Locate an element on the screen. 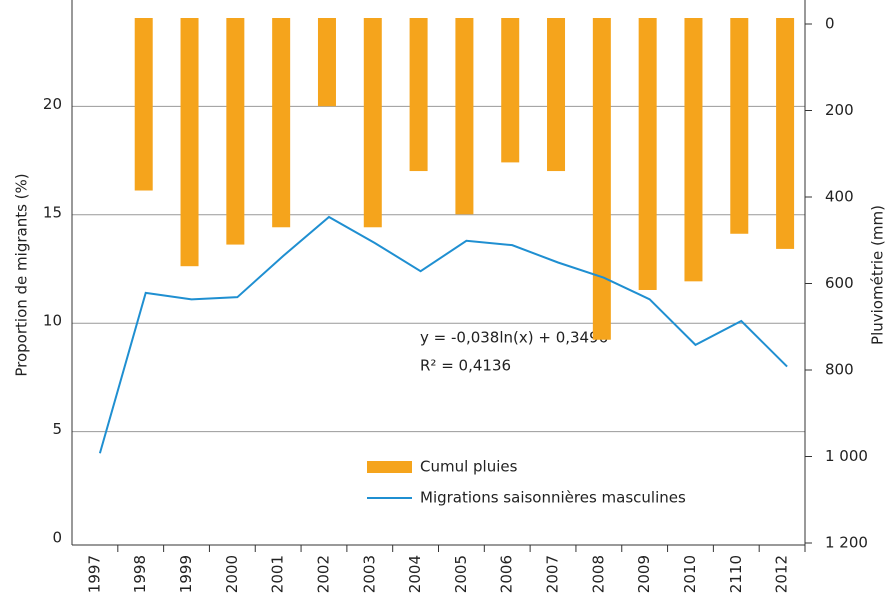 This screenshot has width=894, height=596. y-tick-label: 15 is located at coordinates (52, 212).